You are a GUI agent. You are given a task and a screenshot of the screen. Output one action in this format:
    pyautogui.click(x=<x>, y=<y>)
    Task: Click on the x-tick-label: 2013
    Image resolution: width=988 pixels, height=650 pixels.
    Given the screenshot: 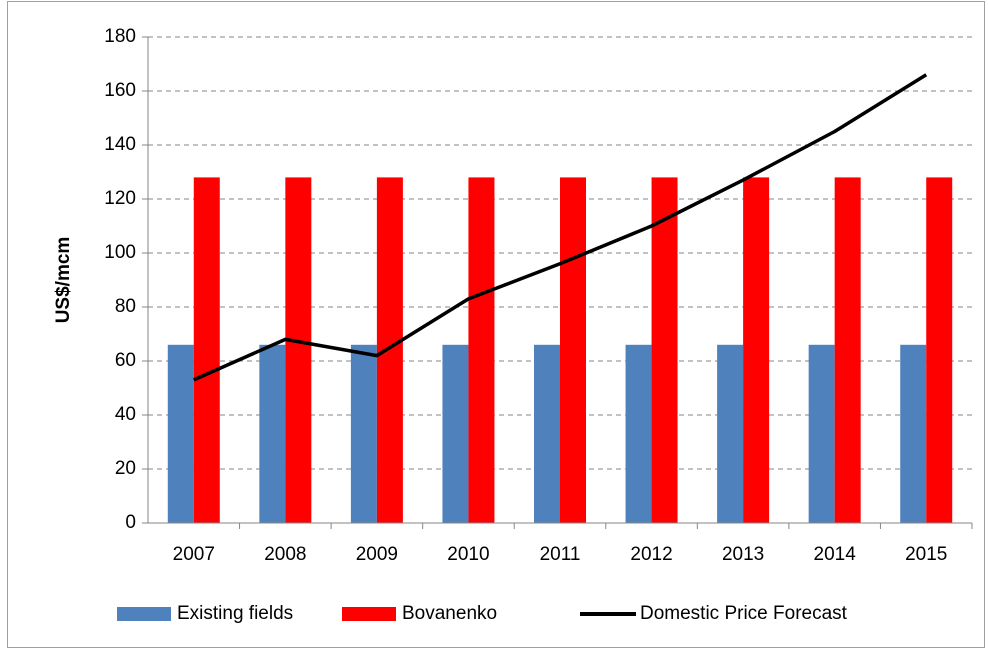 What is the action you would take?
    pyautogui.click(x=743, y=554)
    